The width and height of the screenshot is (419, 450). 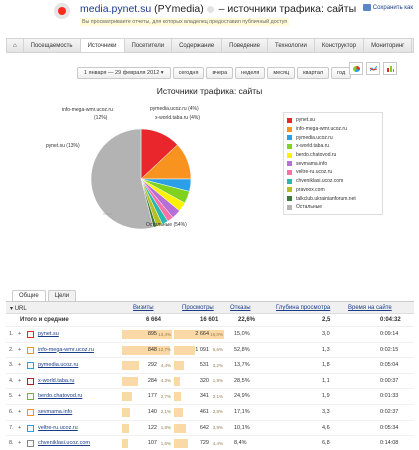 I want to click on menu-item-technology: Технологии, so click(x=291, y=45).